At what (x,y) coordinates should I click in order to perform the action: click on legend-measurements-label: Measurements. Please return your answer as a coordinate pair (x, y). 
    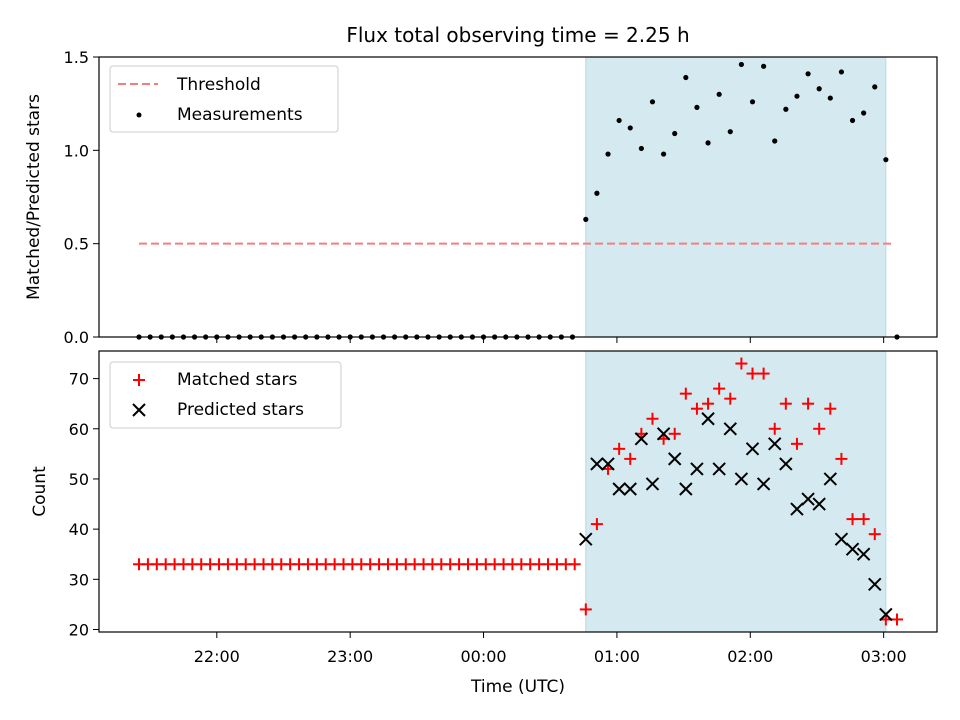
    Looking at the image, I should click on (240, 115).